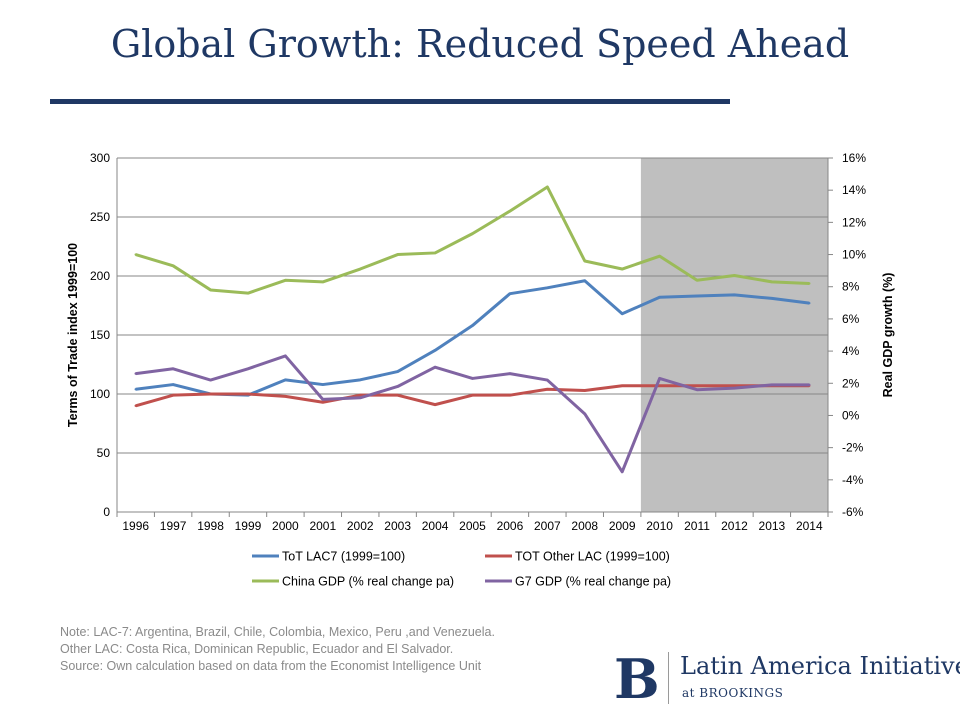  Describe the element at coordinates (106, 512) in the screenshot. I see `y-tick-label: 0` at that location.